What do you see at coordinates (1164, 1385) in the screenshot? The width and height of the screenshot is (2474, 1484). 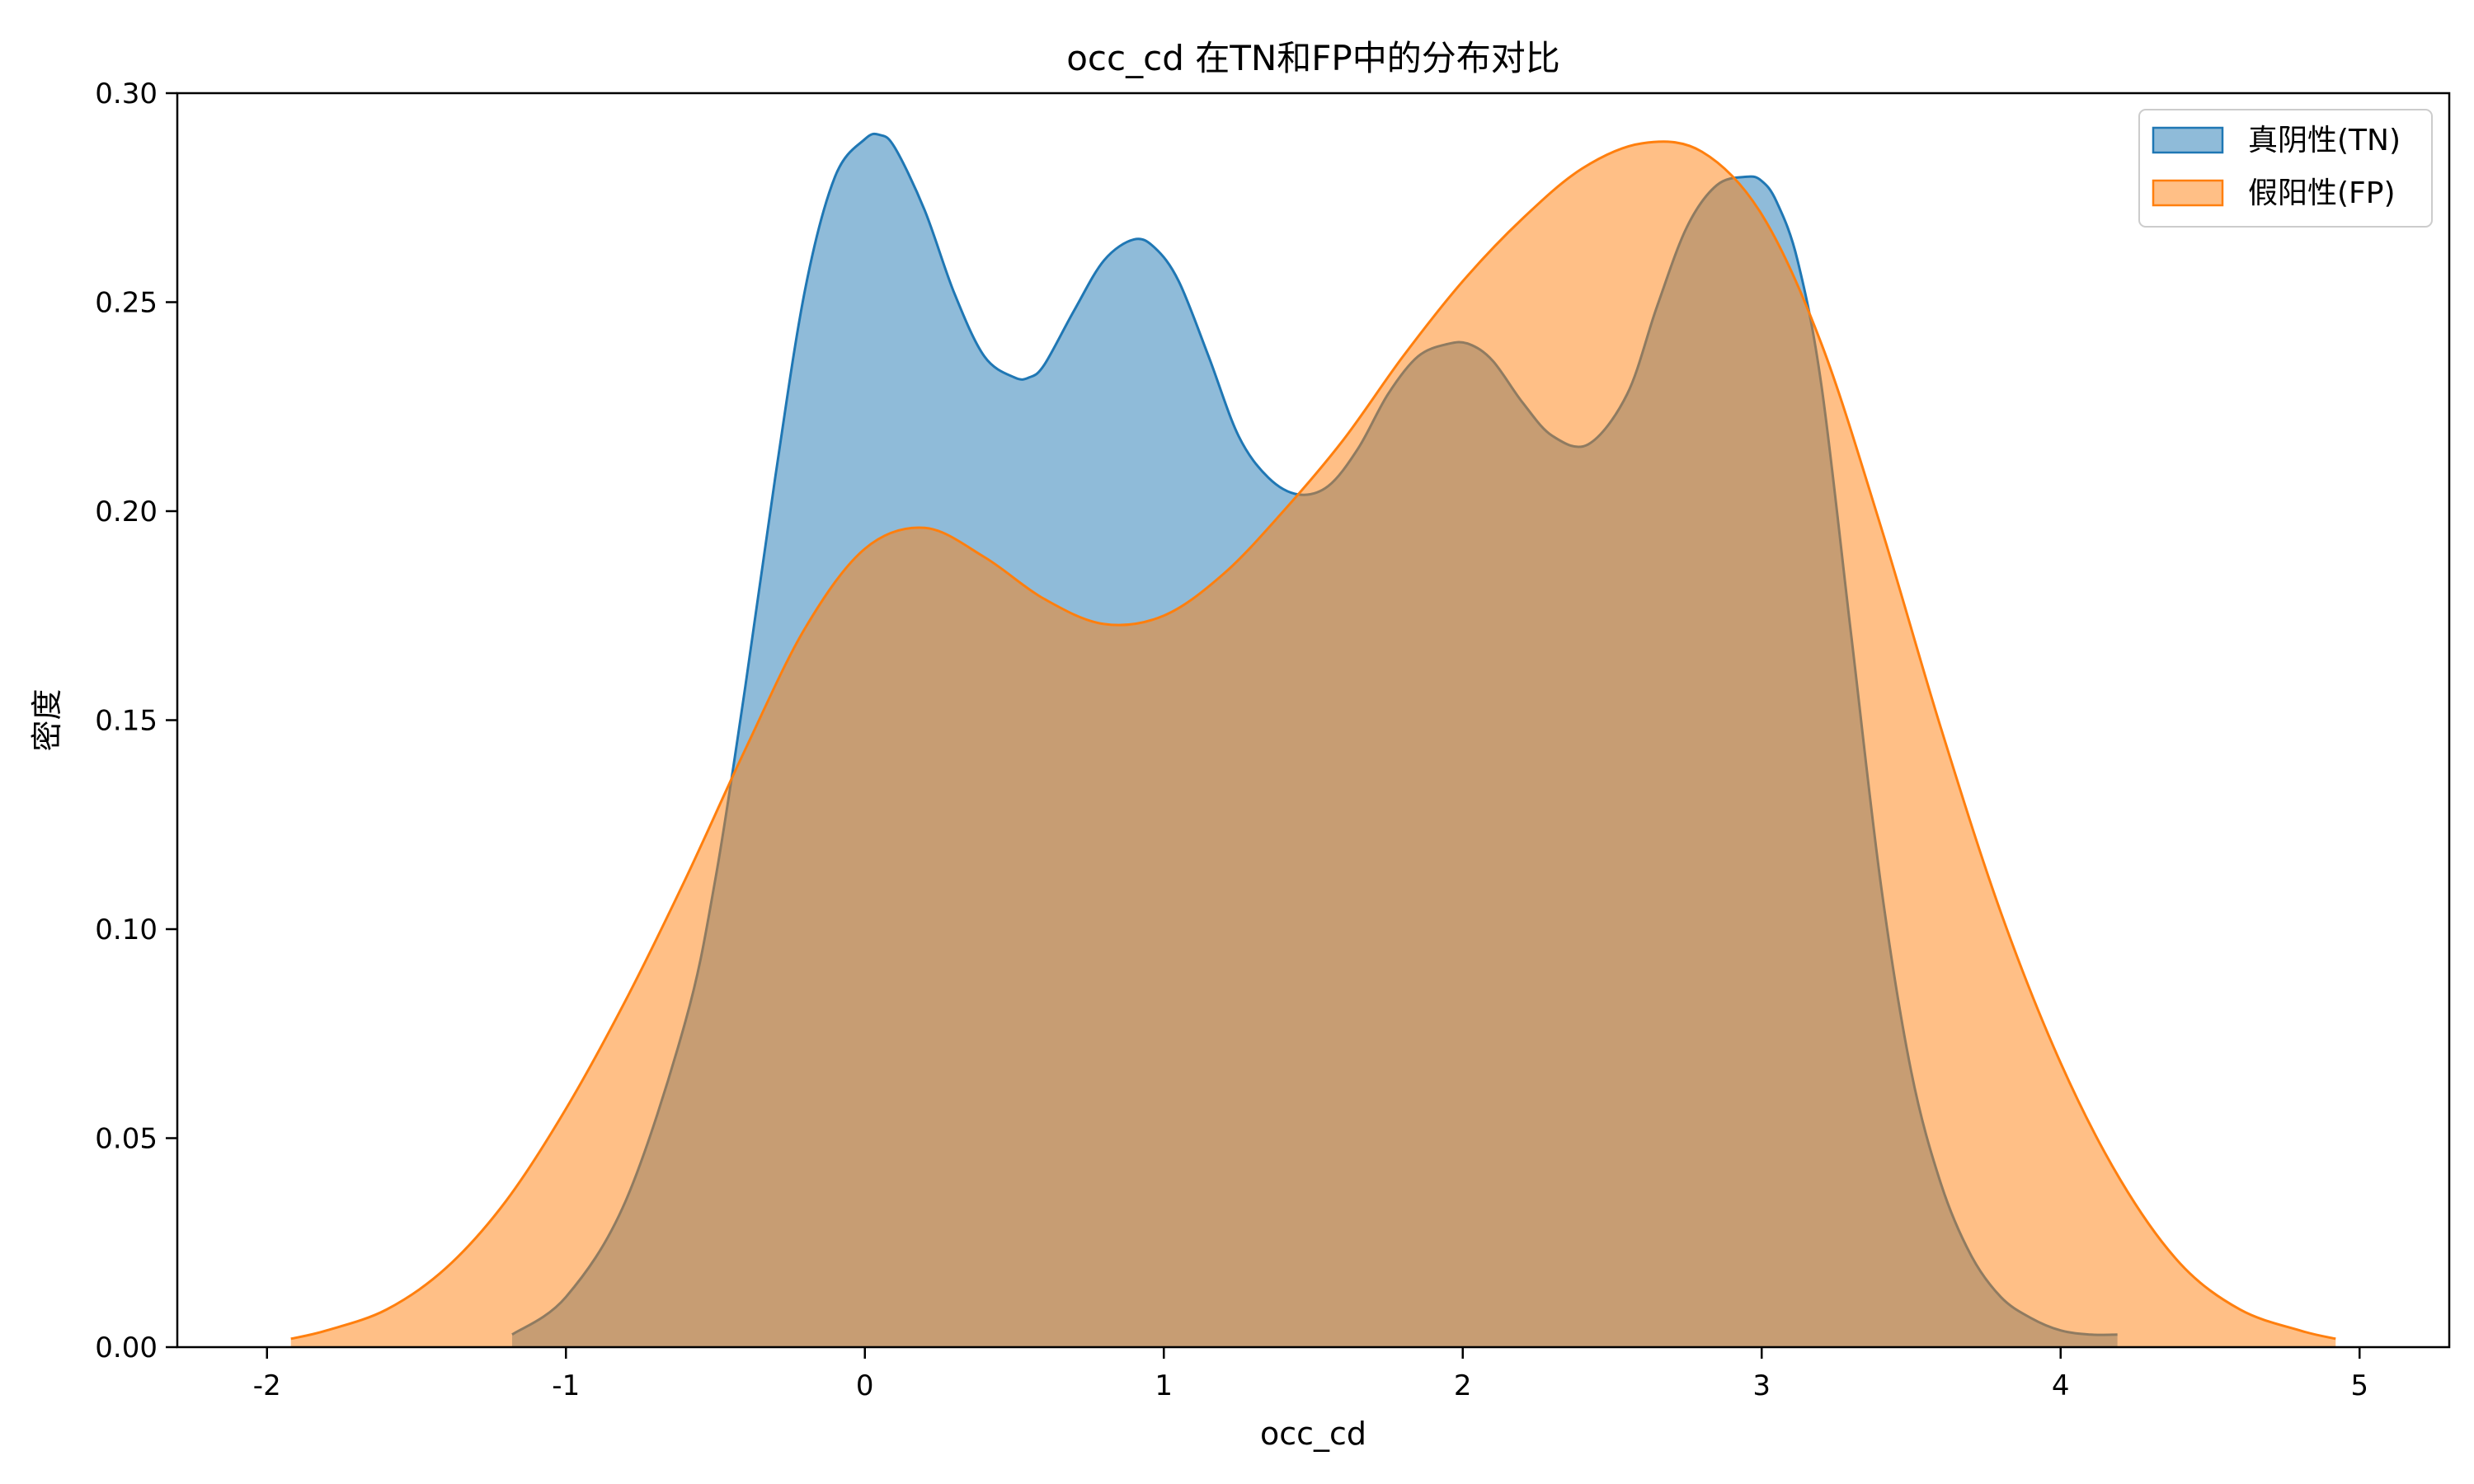 I see `x-tick-label: 1` at bounding box center [1164, 1385].